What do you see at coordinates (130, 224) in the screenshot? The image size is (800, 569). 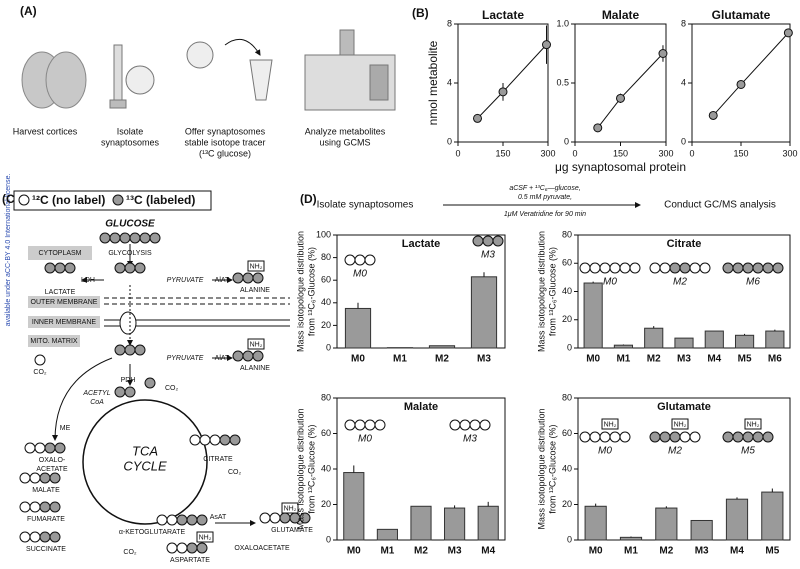 I see `pathway-label: GLUCOSE` at bounding box center [130, 224].